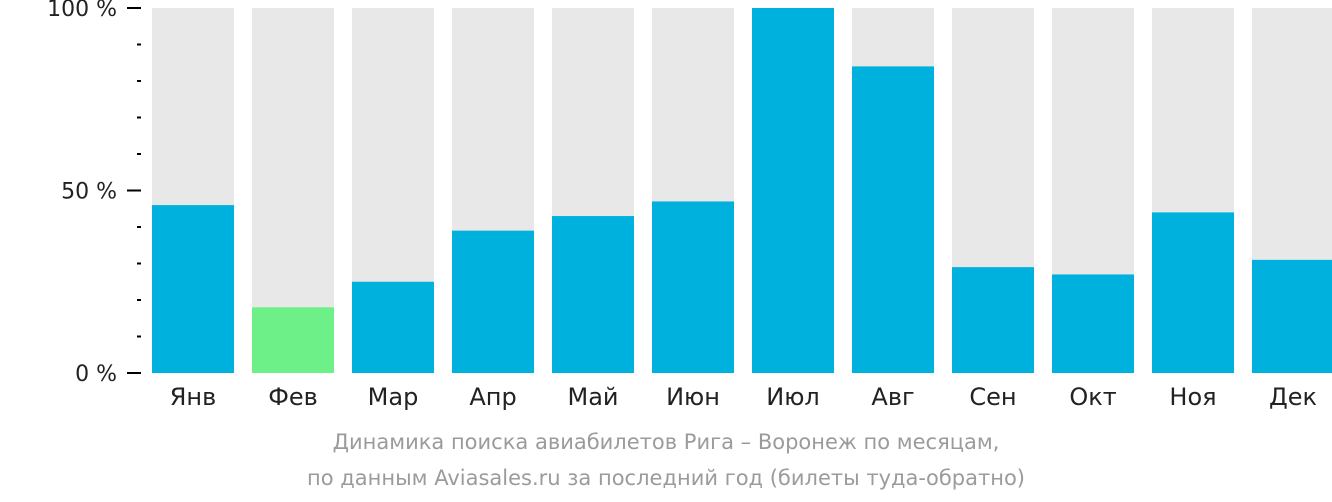  Describe the element at coordinates (592, 397) in the screenshot. I see `x-tick-label: Май` at that location.